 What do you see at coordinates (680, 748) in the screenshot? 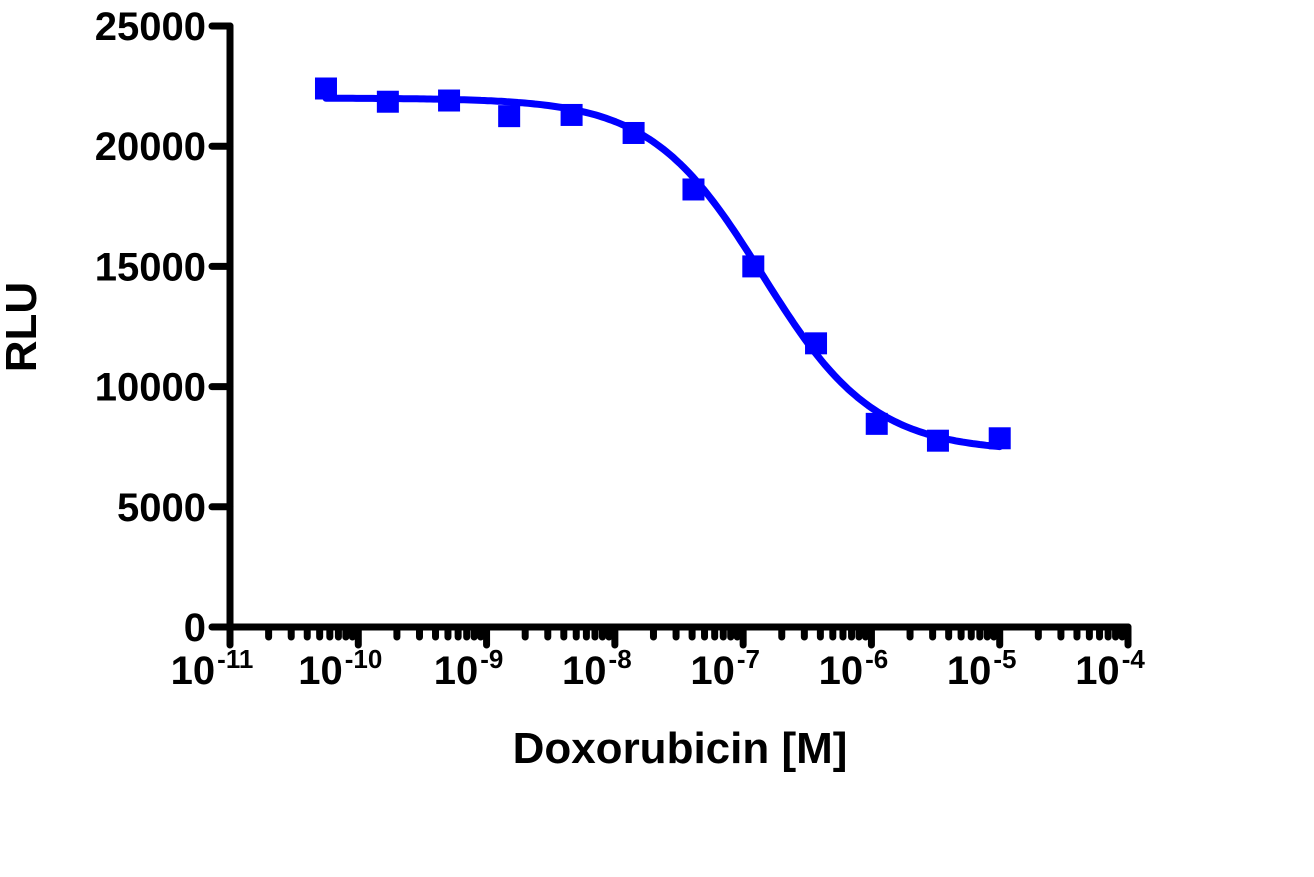
I see `x-axis-title: Doxorubicin [M]` at bounding box center [680, 748].